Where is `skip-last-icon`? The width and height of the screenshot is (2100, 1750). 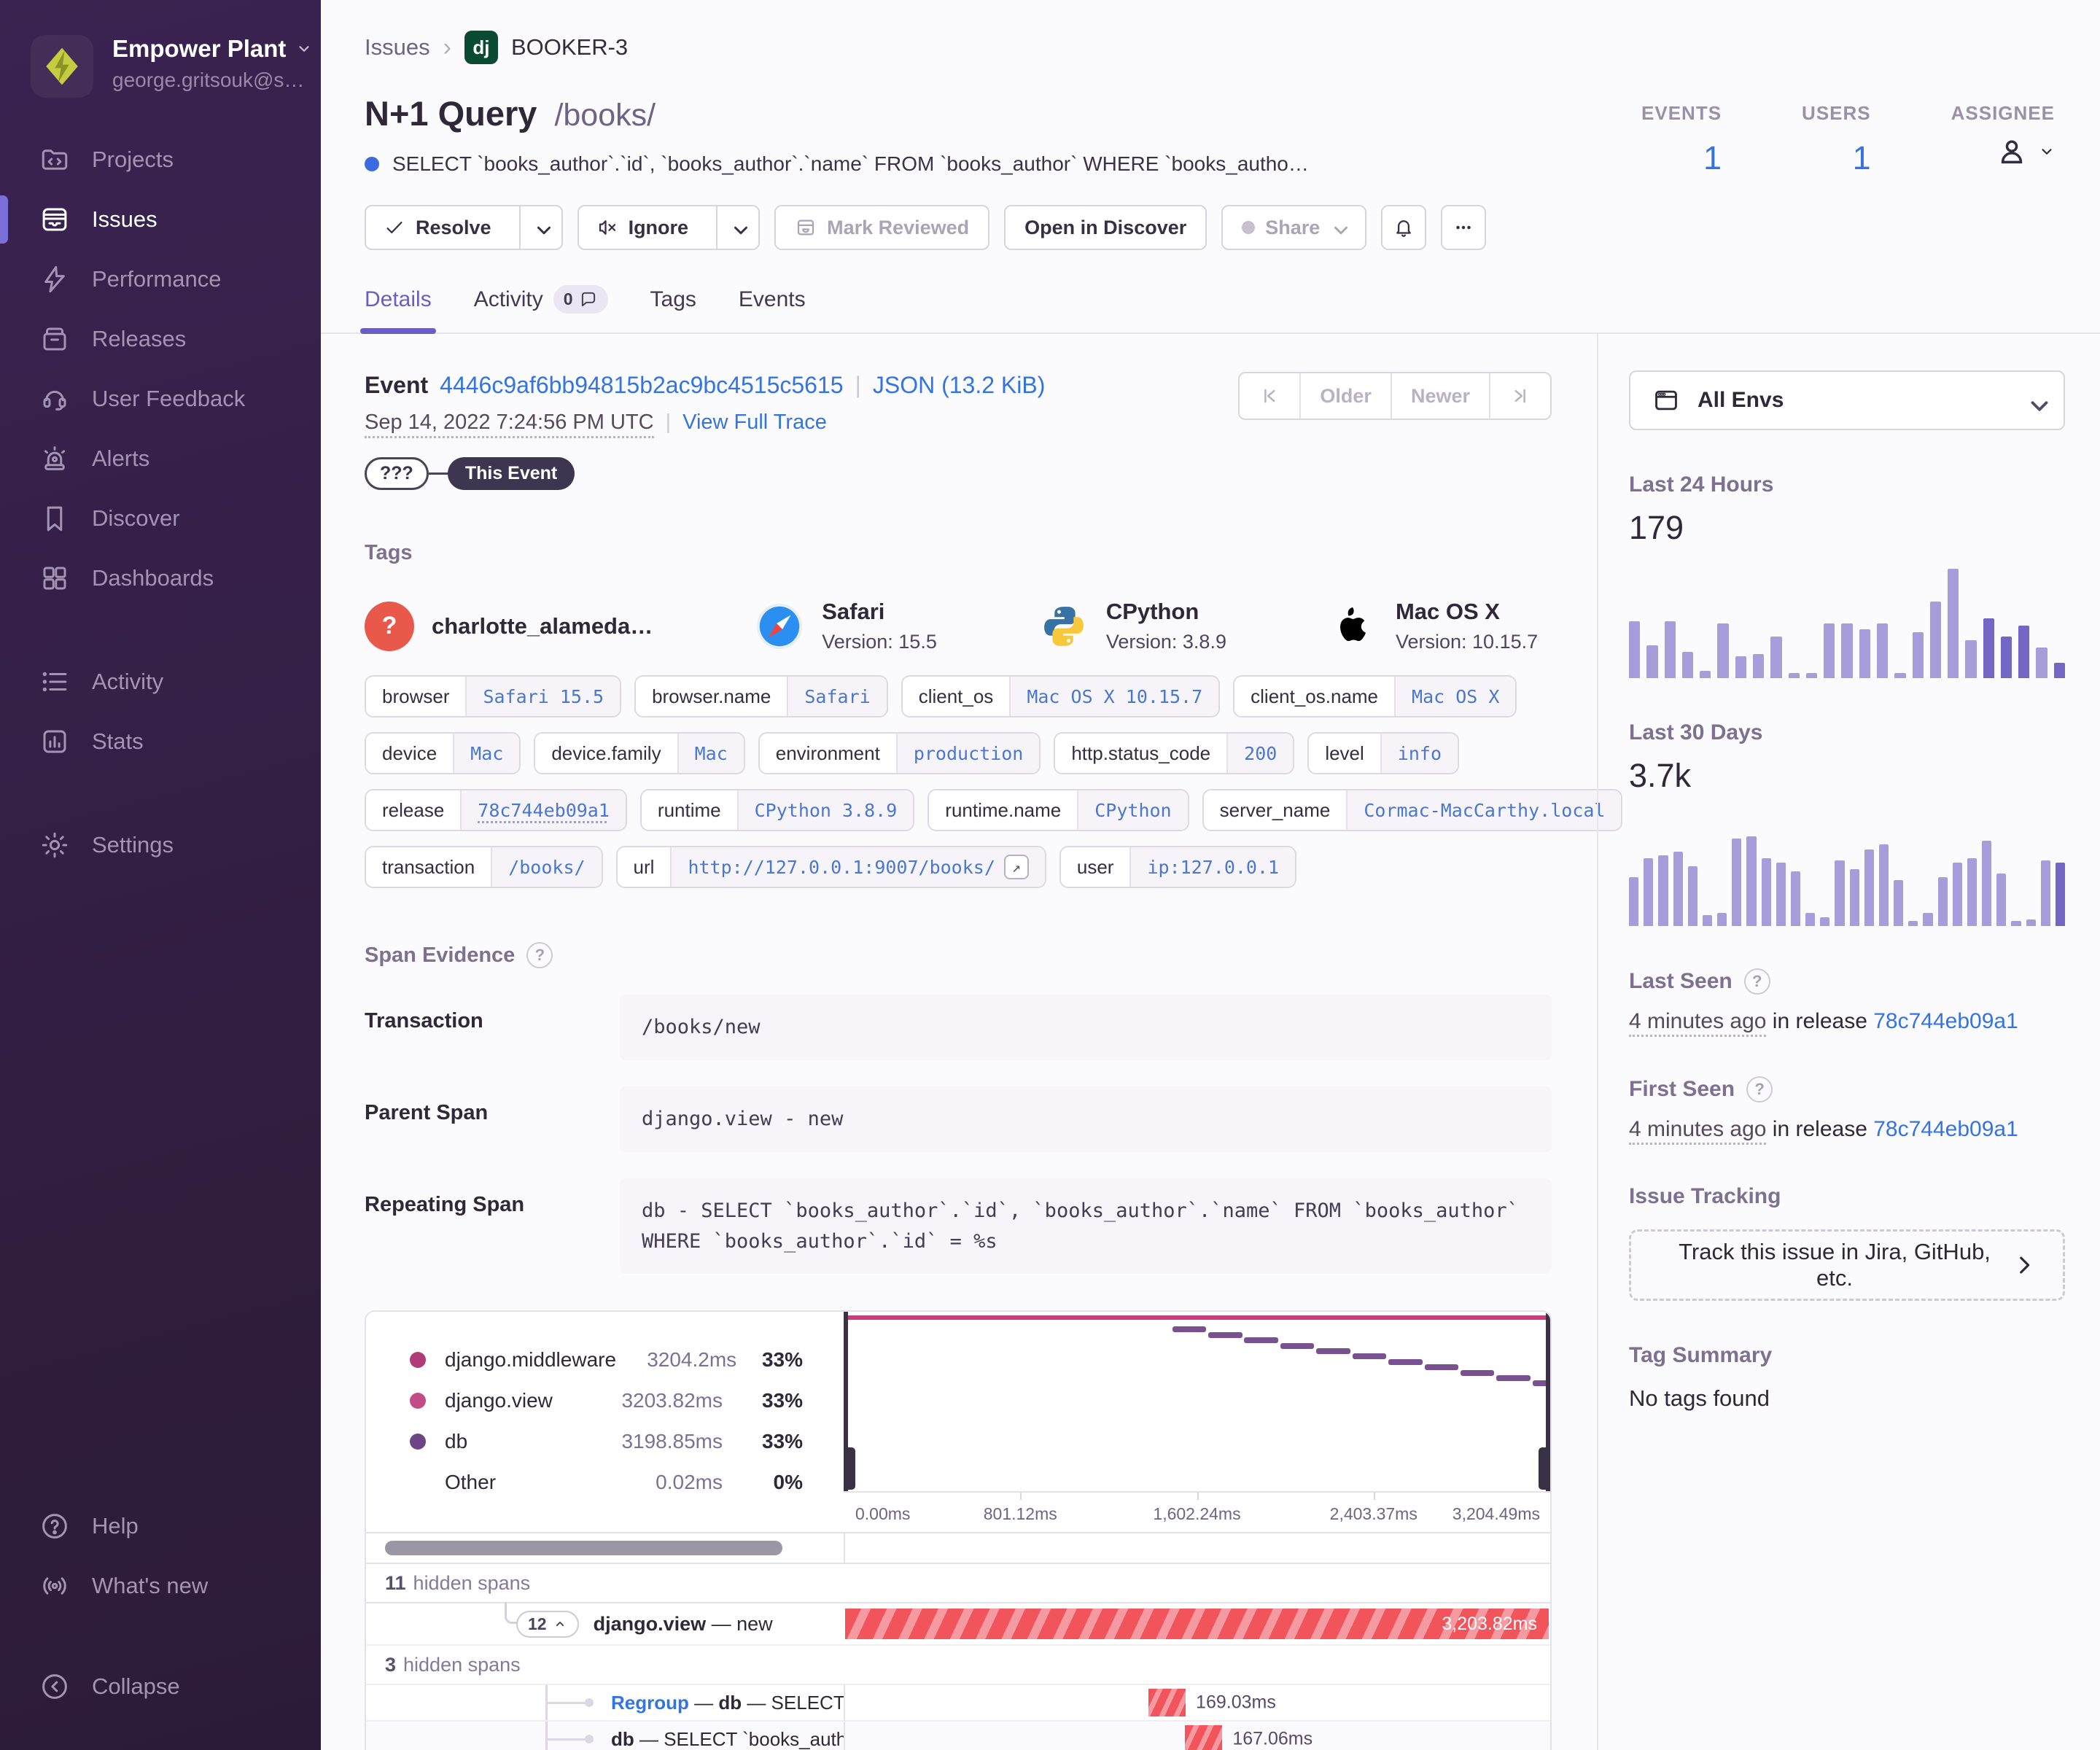
skip-last-icon is located at coordinates (1519, 396).